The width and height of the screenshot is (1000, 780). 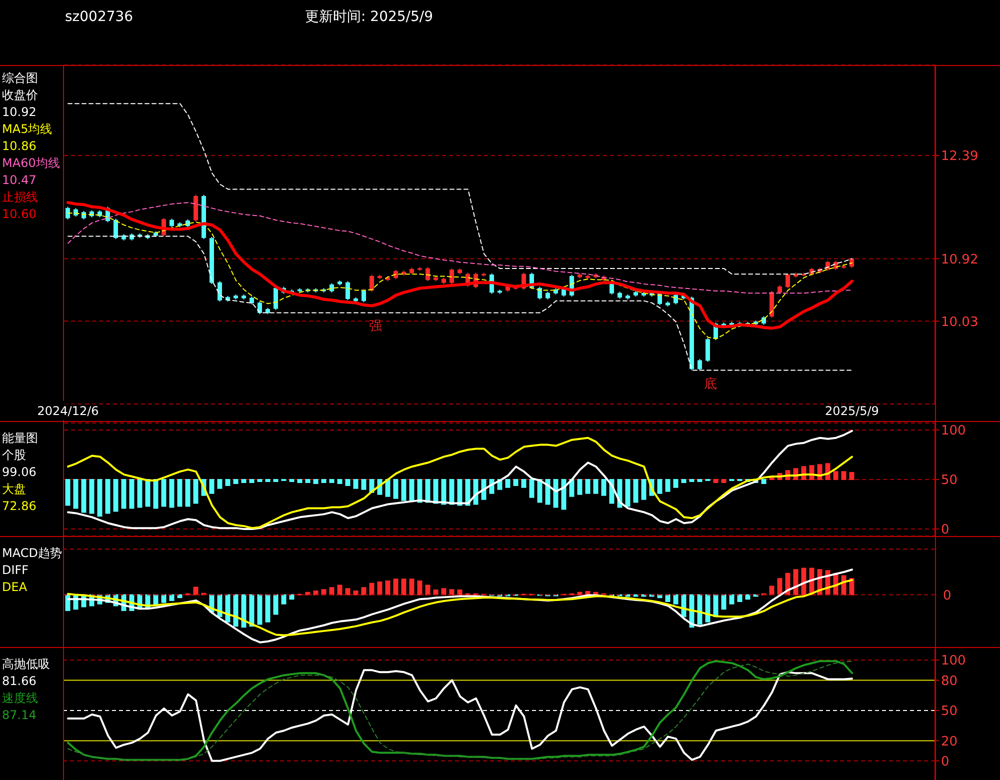 What do you see at coordinates (20, 698) in the screenshot?
I see `text: 速度线` at bounding box center [20, 698].